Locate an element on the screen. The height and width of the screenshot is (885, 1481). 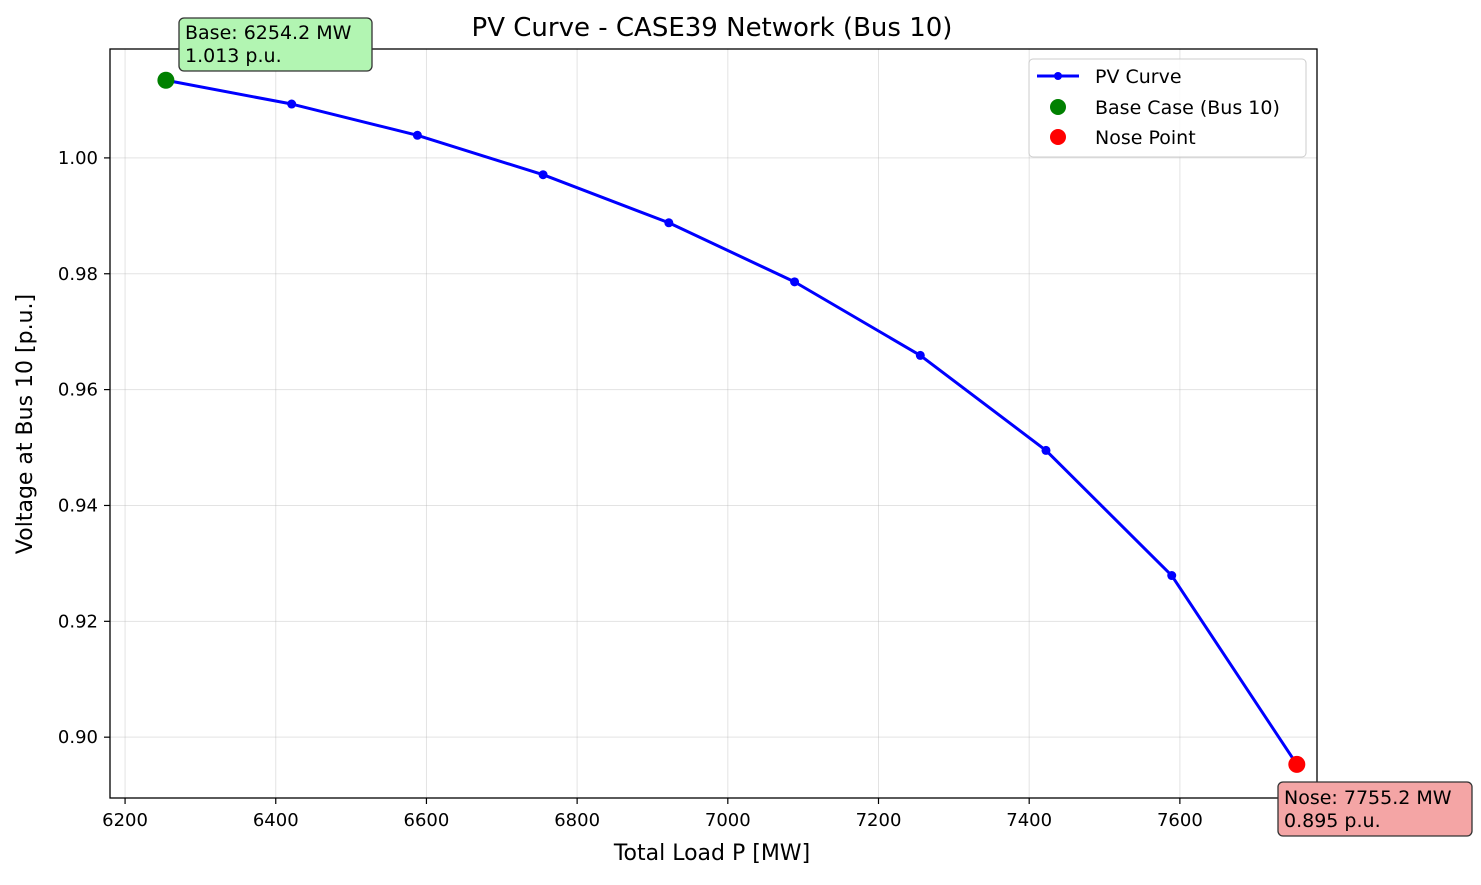
legend-marker-base-case is located at coordinates (1058, 107).